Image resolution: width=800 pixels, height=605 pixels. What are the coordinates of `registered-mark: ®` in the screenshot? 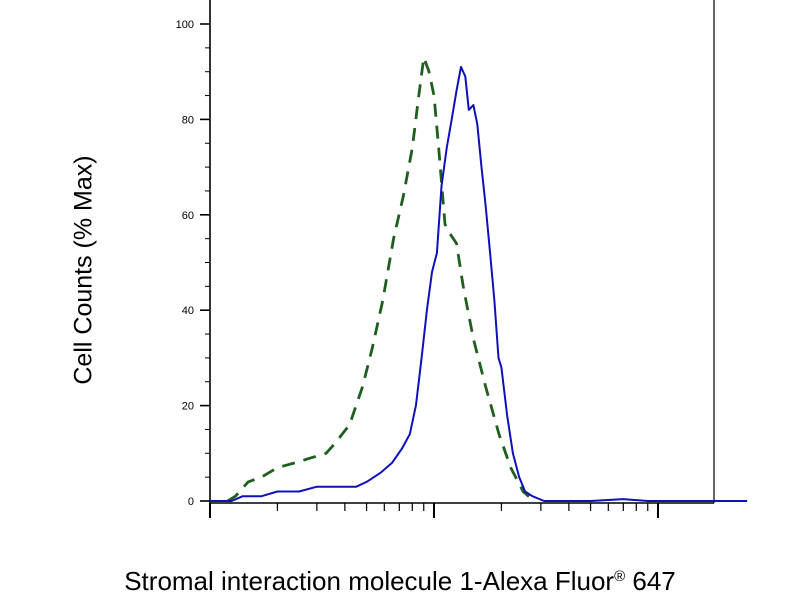 It's located at (620, 576).